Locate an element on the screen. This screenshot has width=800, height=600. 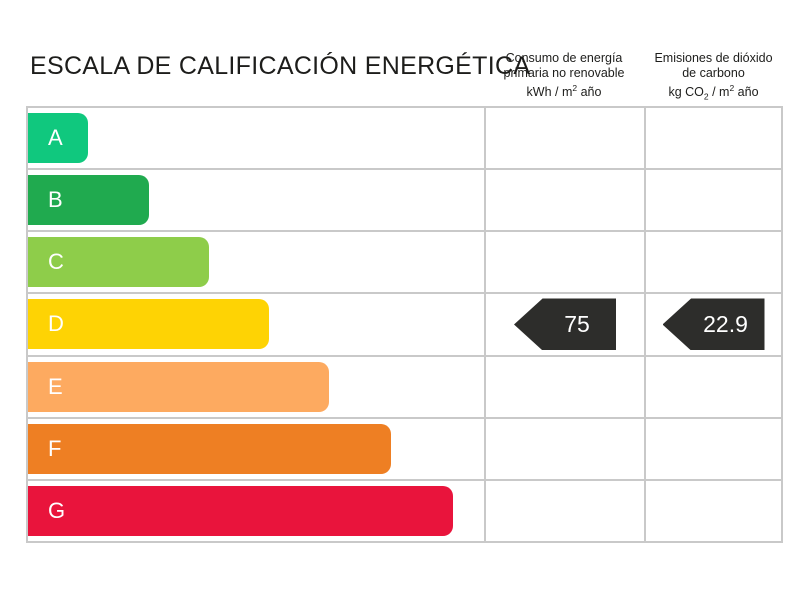
page-title: ESCALA DE CALIFICACIÓN ENERGÉTICA is located at coordinates (280, 66).